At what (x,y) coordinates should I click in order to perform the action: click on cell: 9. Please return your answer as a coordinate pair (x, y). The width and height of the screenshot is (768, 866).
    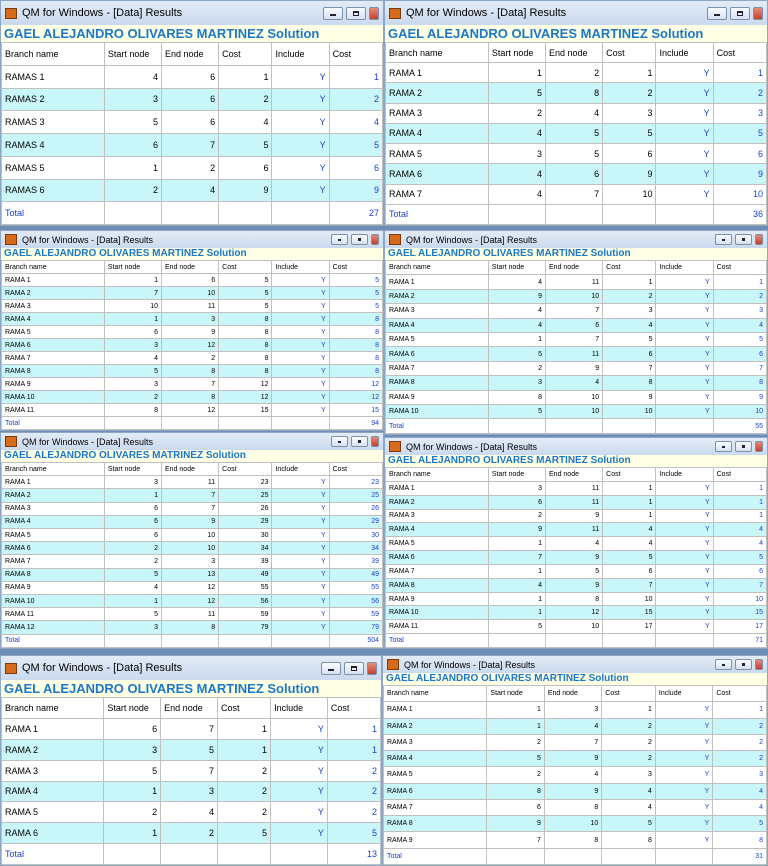
    Looking at the image, I should click on (574, 516).